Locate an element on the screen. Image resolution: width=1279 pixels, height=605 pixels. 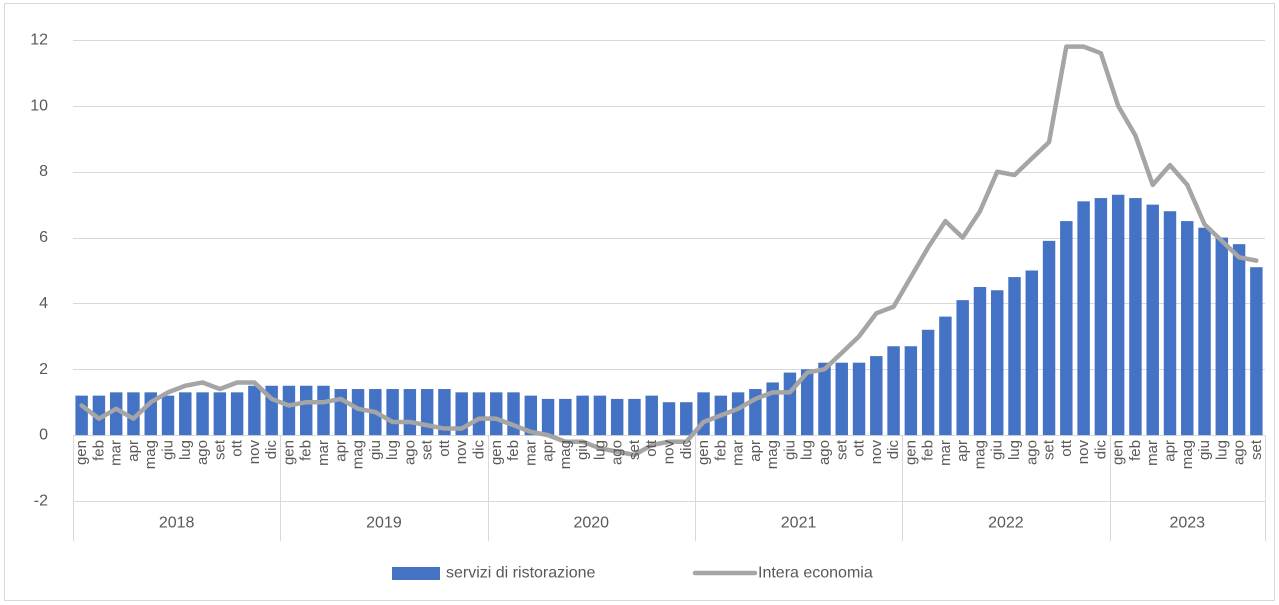
month-label-ago-2021: ago is located at coordinates (824, 452).